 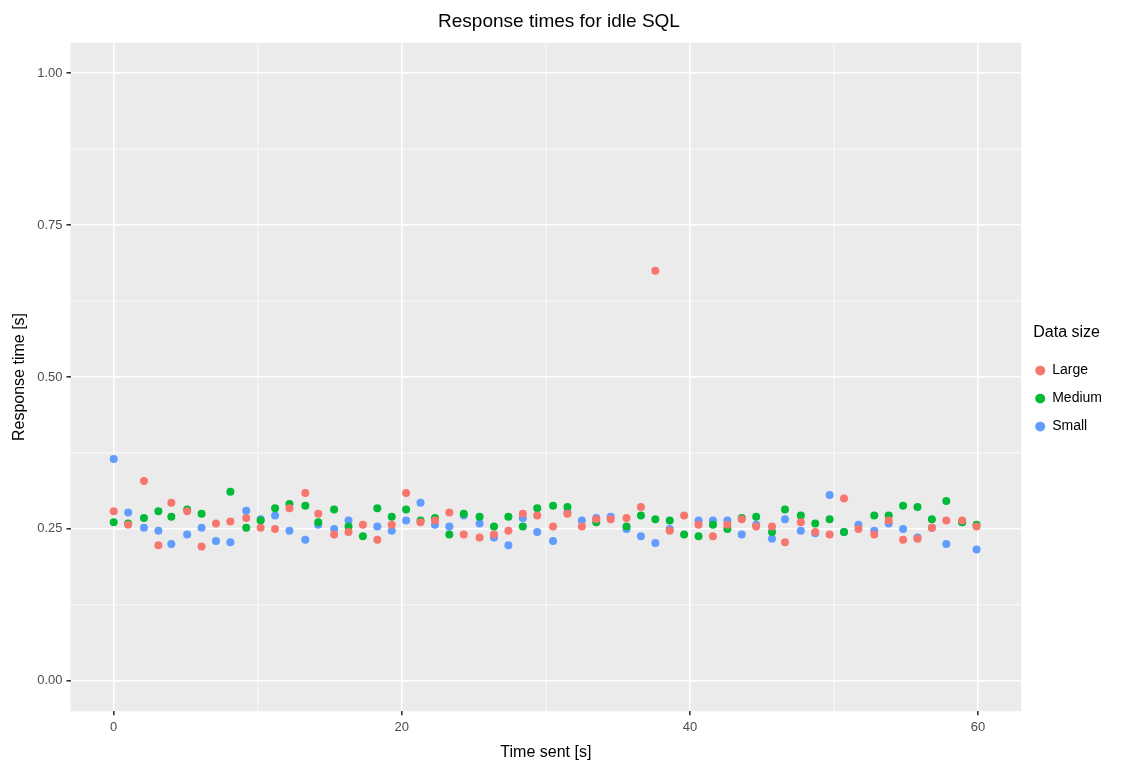 What do you see at coordinates (690, 726) in the screenshot?
I see `x-tick-label: 40` at bounding box center [690, 726].